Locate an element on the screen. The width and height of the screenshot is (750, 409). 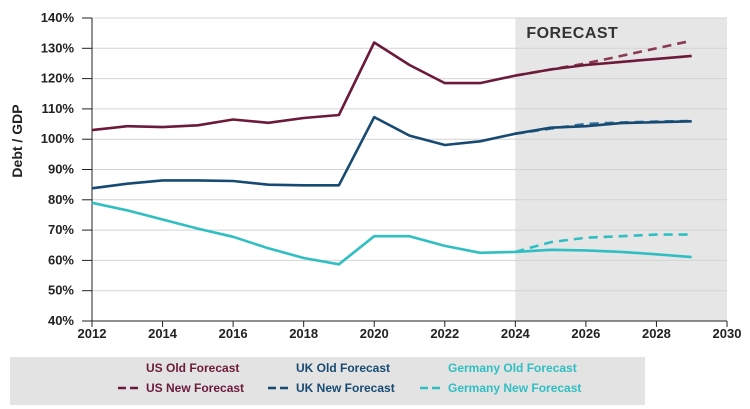
x-tick-label: 2018 is located at coordinates (303, 333).